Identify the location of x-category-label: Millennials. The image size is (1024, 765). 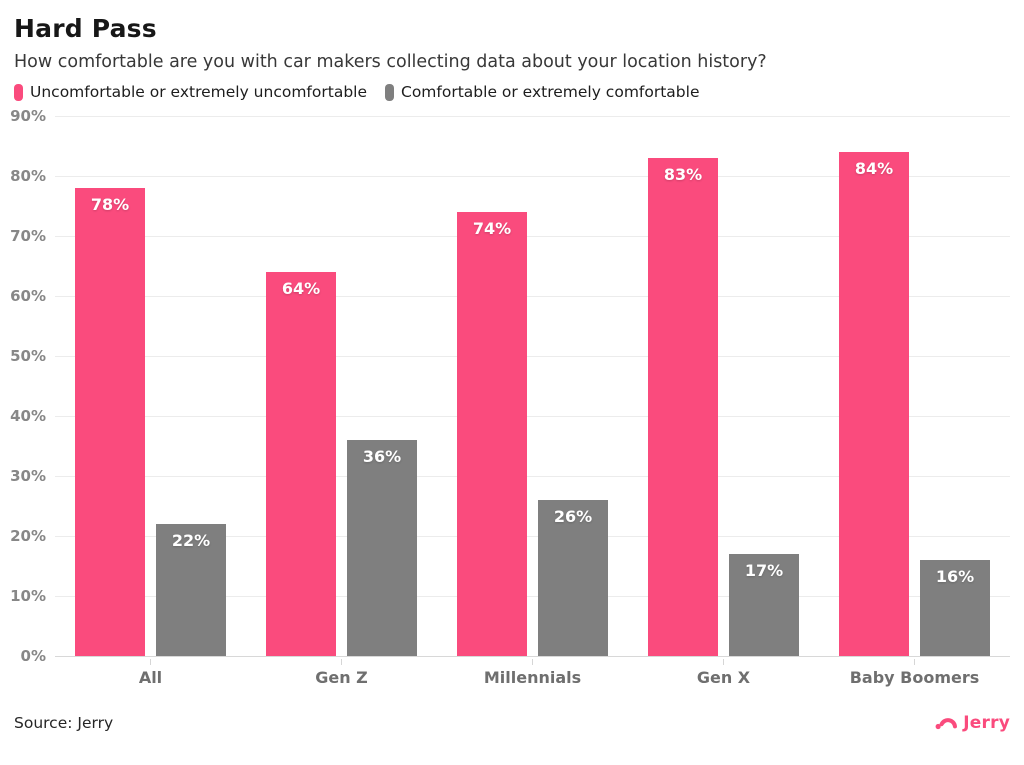
(532, 672).